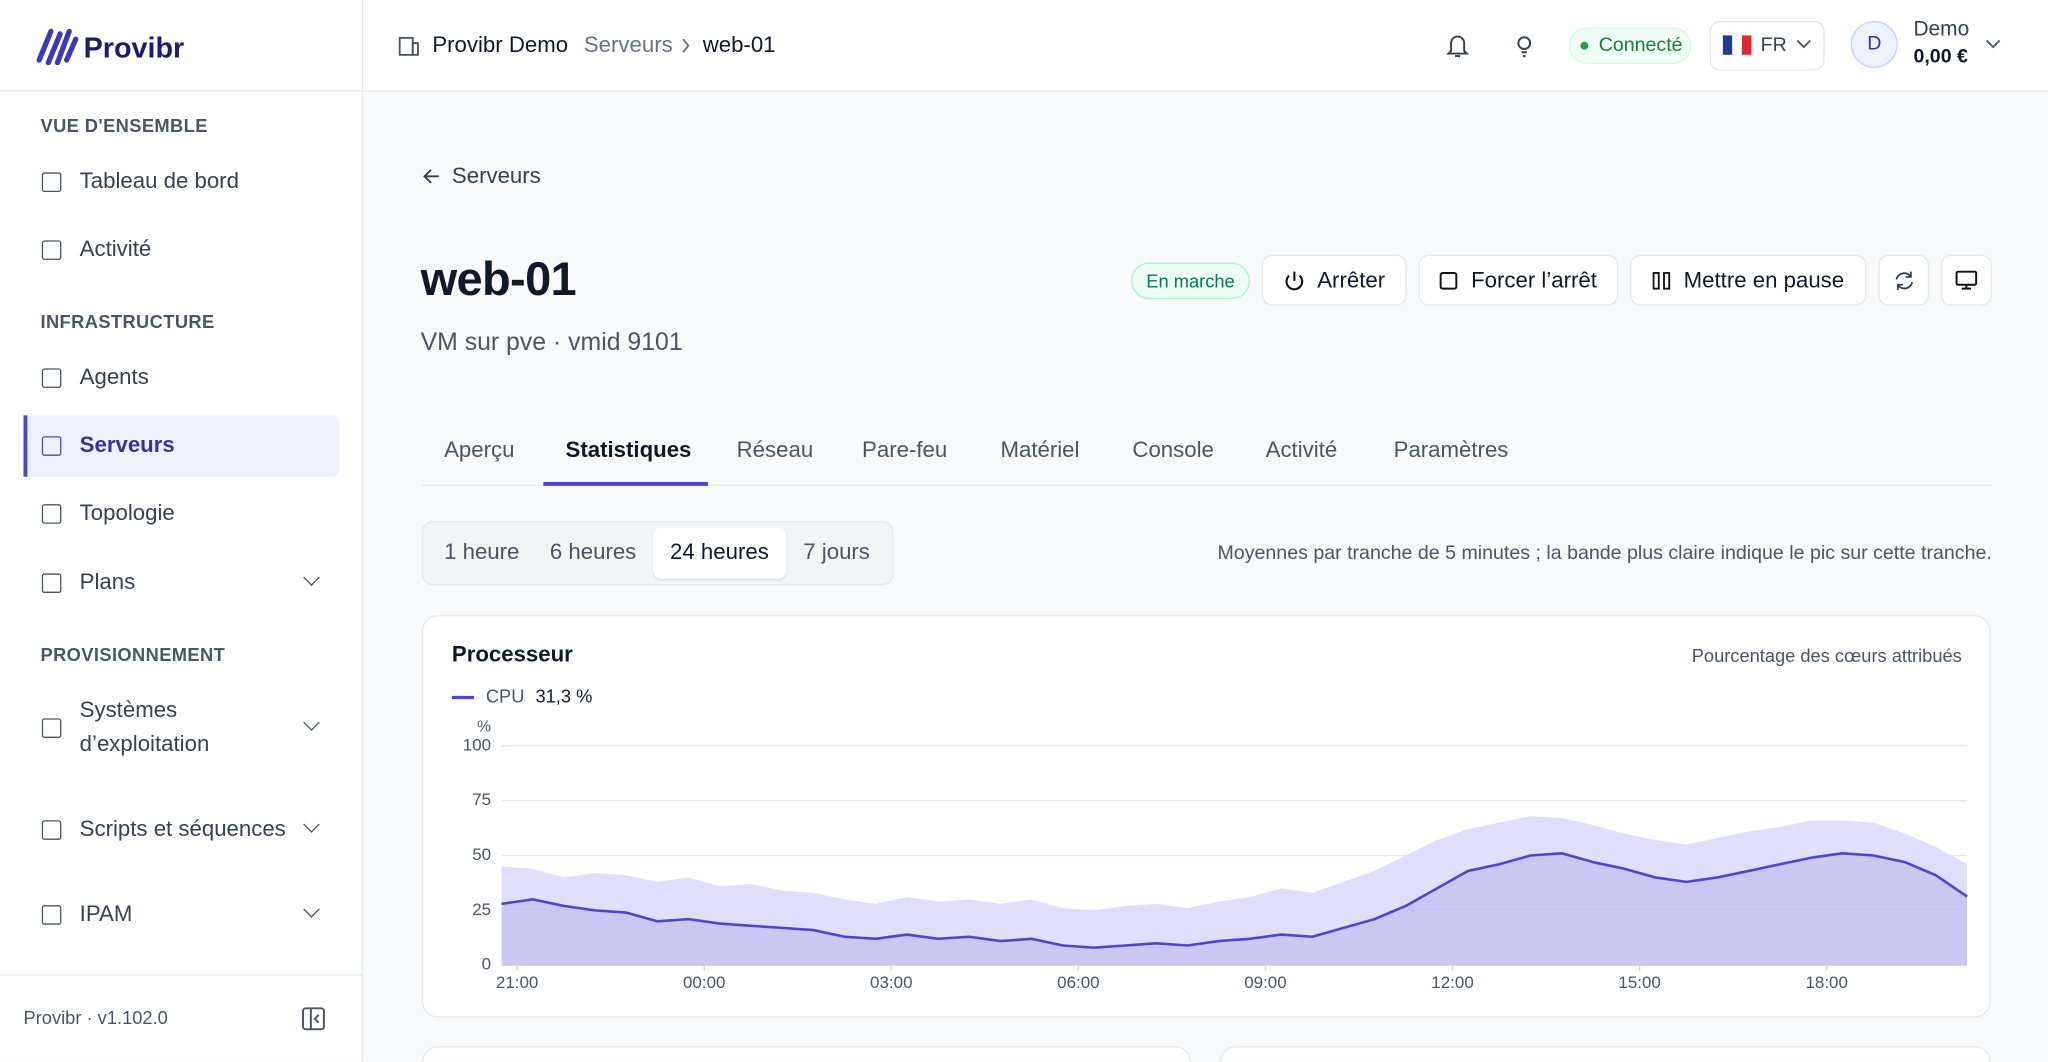  Describe the element at coordinates (1293, 280) in the screenshot. I see `power-icon` at that location.